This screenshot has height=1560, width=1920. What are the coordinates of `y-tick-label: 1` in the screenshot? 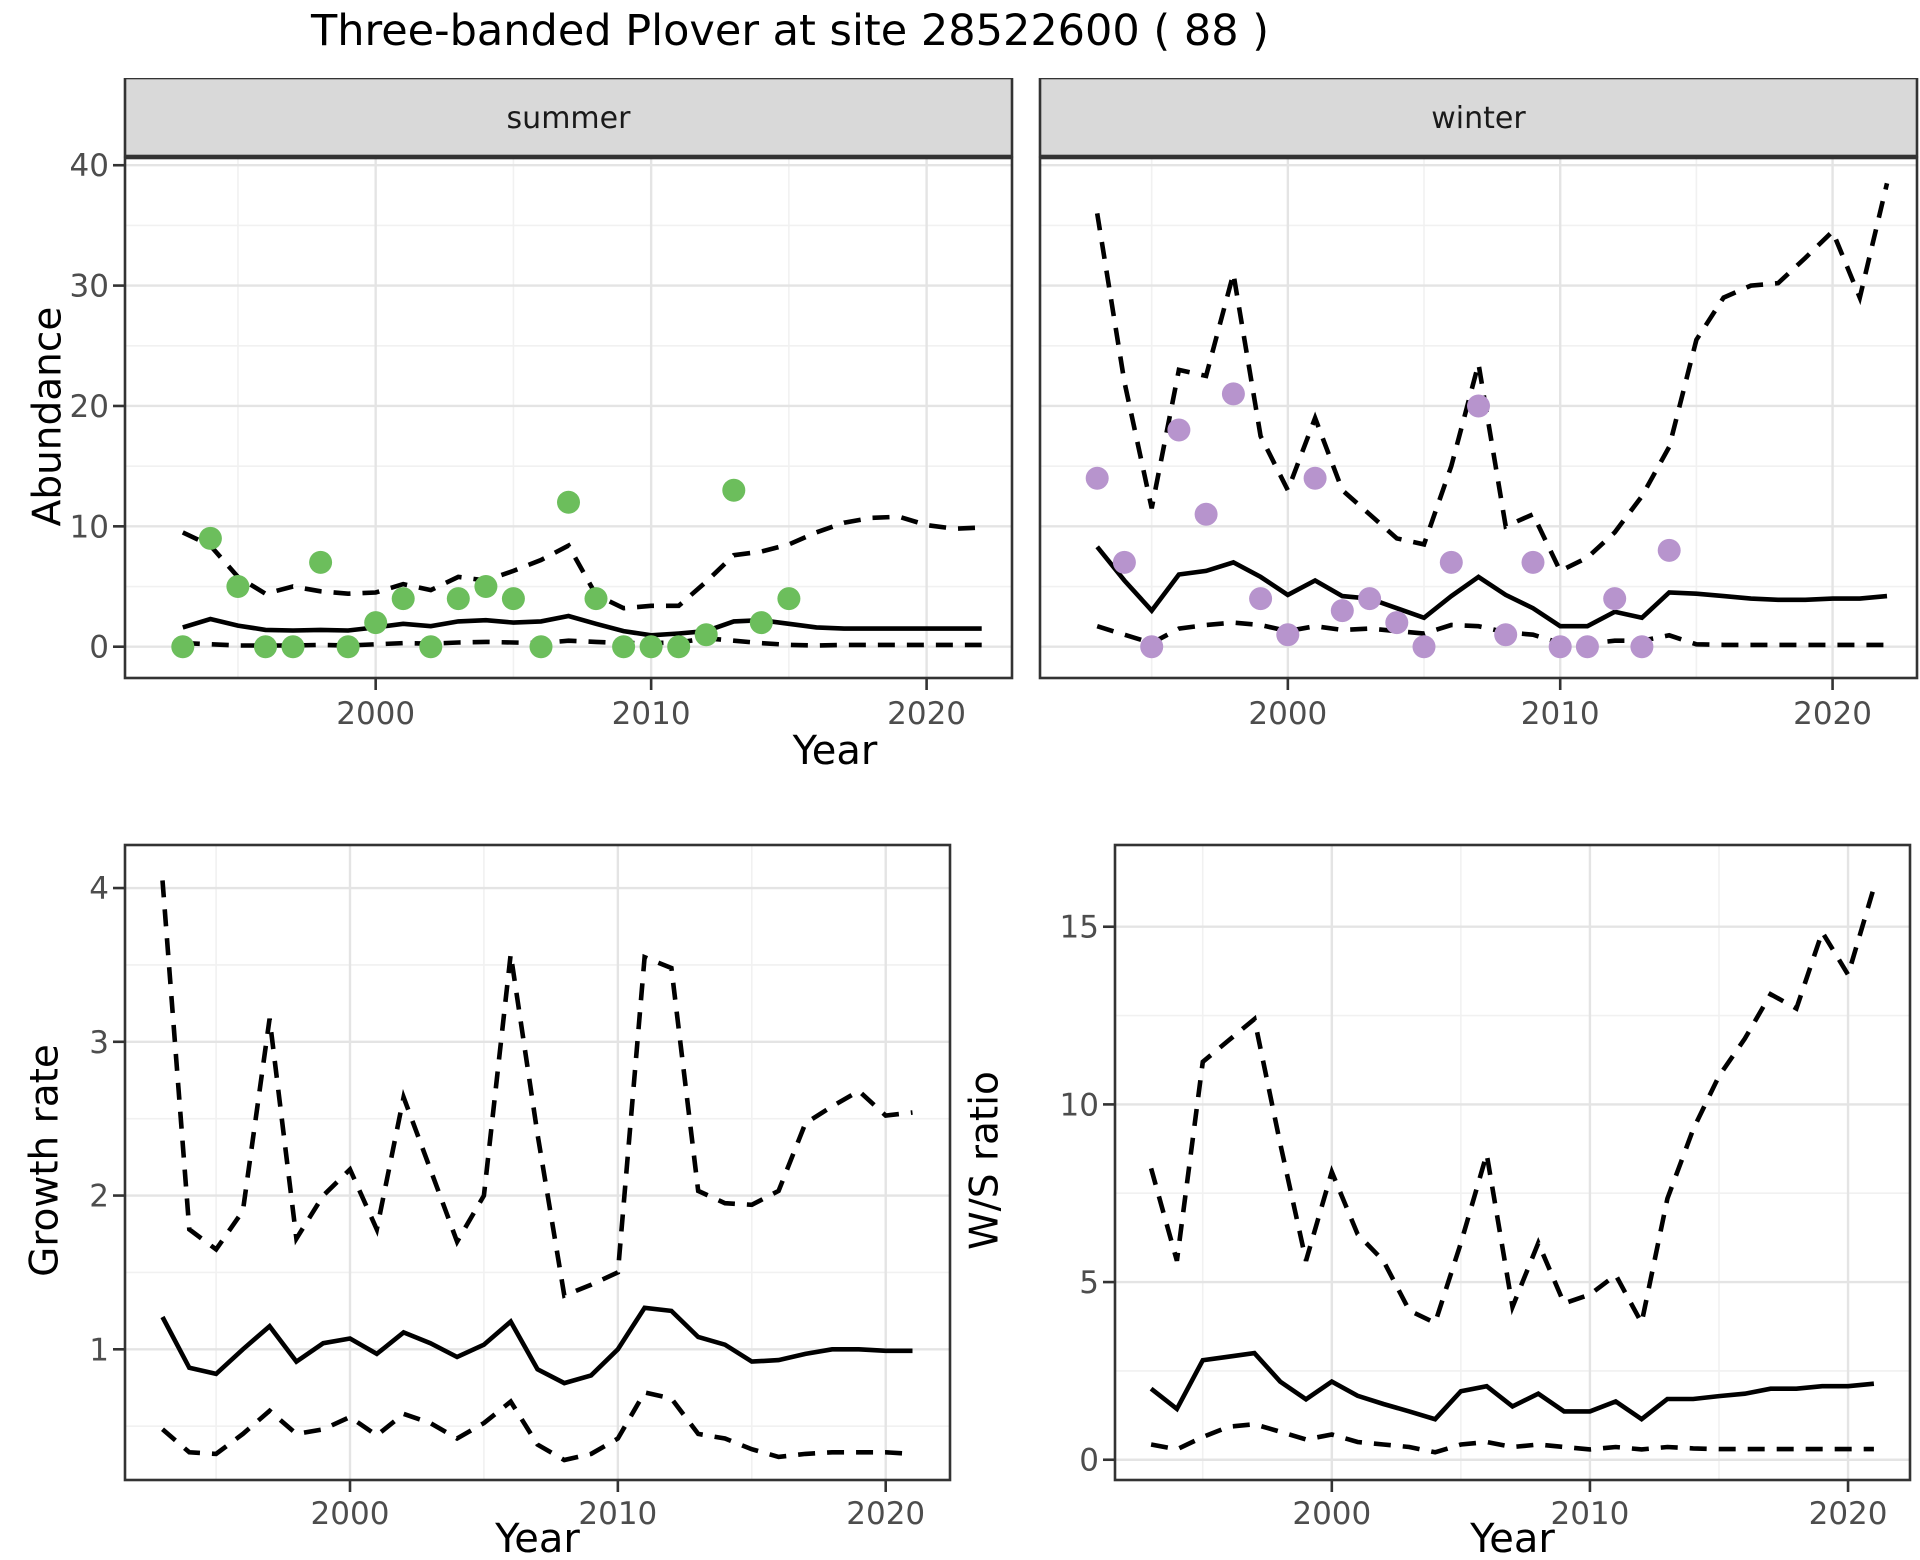 It's located at (99, 1350).